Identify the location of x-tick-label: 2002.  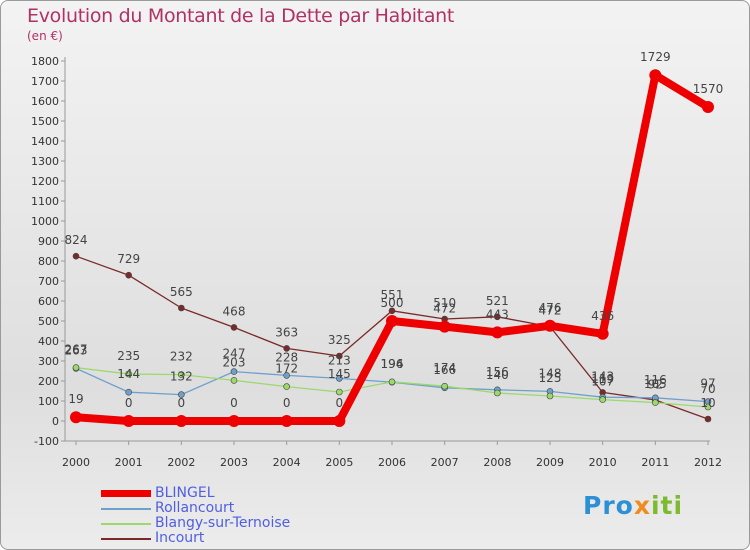
(181, 462).